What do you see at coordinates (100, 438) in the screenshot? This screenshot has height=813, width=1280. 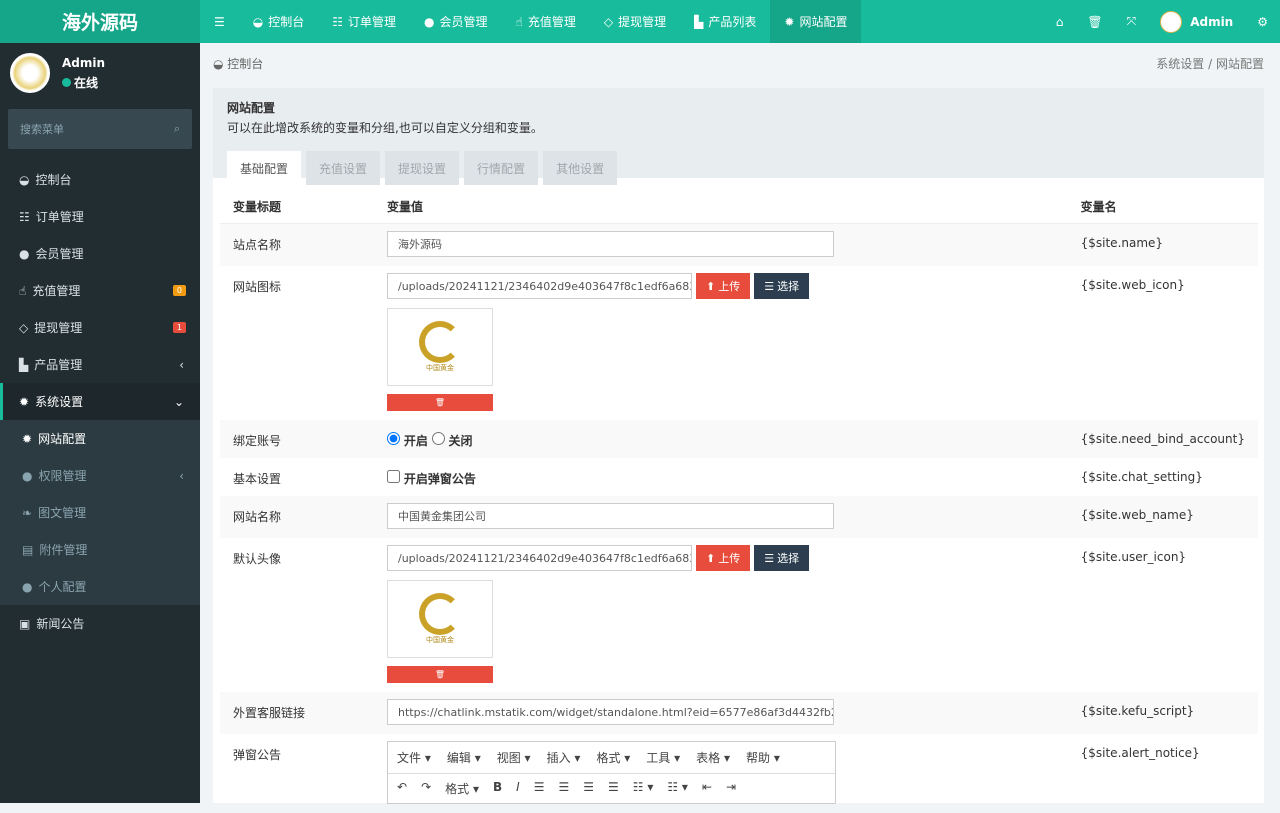 I see `sidebar-item-site-config: ✹ 网站配置` at bounding box center [100, 438].